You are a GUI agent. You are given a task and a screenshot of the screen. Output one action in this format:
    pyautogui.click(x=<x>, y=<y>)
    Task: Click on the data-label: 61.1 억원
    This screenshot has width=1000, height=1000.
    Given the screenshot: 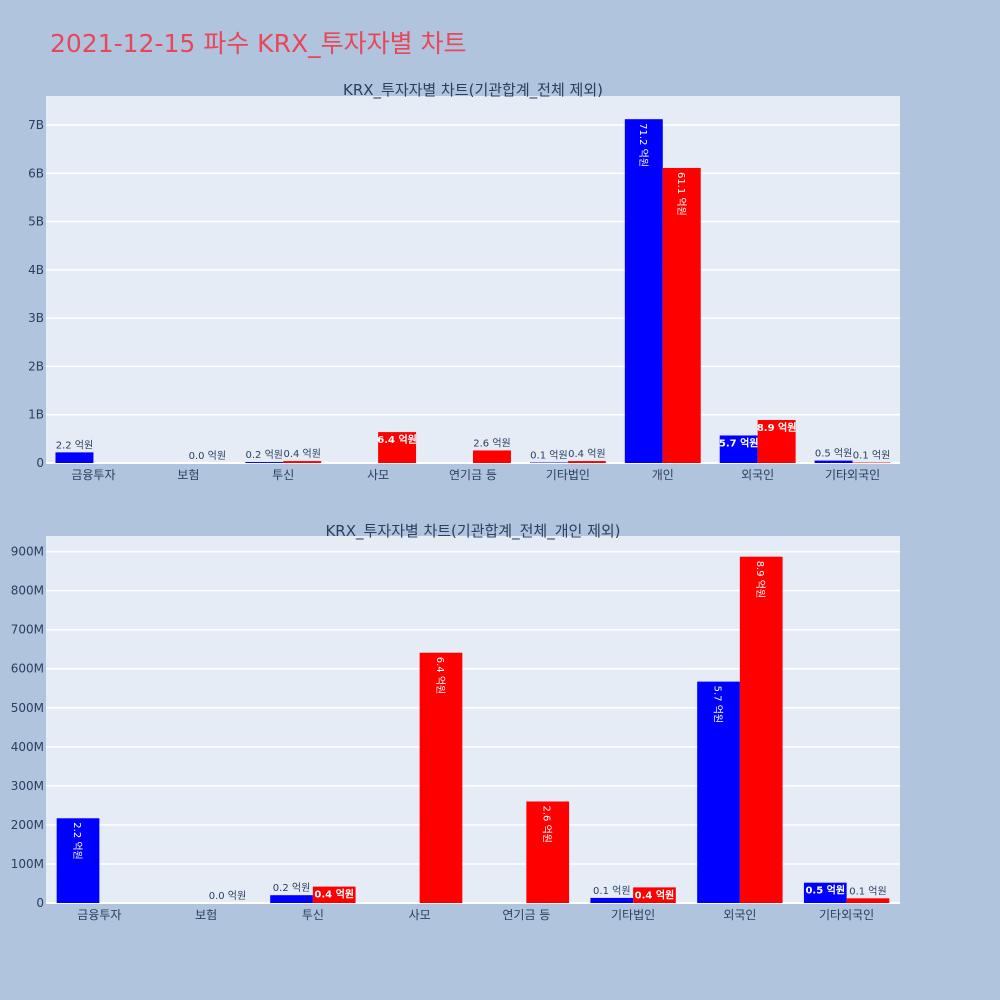 What is the action you would take?
    pyautogui.click(x=681, y=194)
    